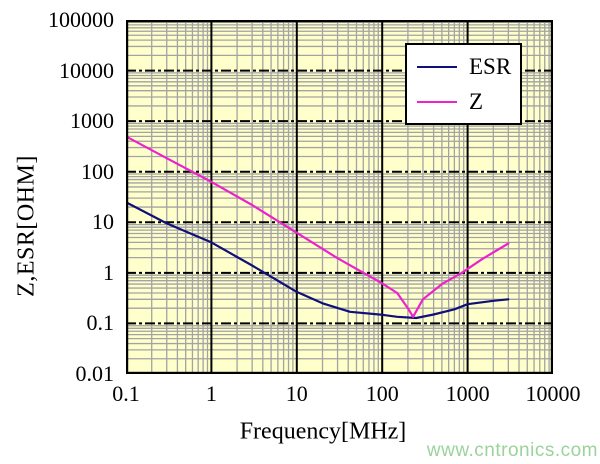  I want to click on y-tick-label: 100000, so click(81, 19).